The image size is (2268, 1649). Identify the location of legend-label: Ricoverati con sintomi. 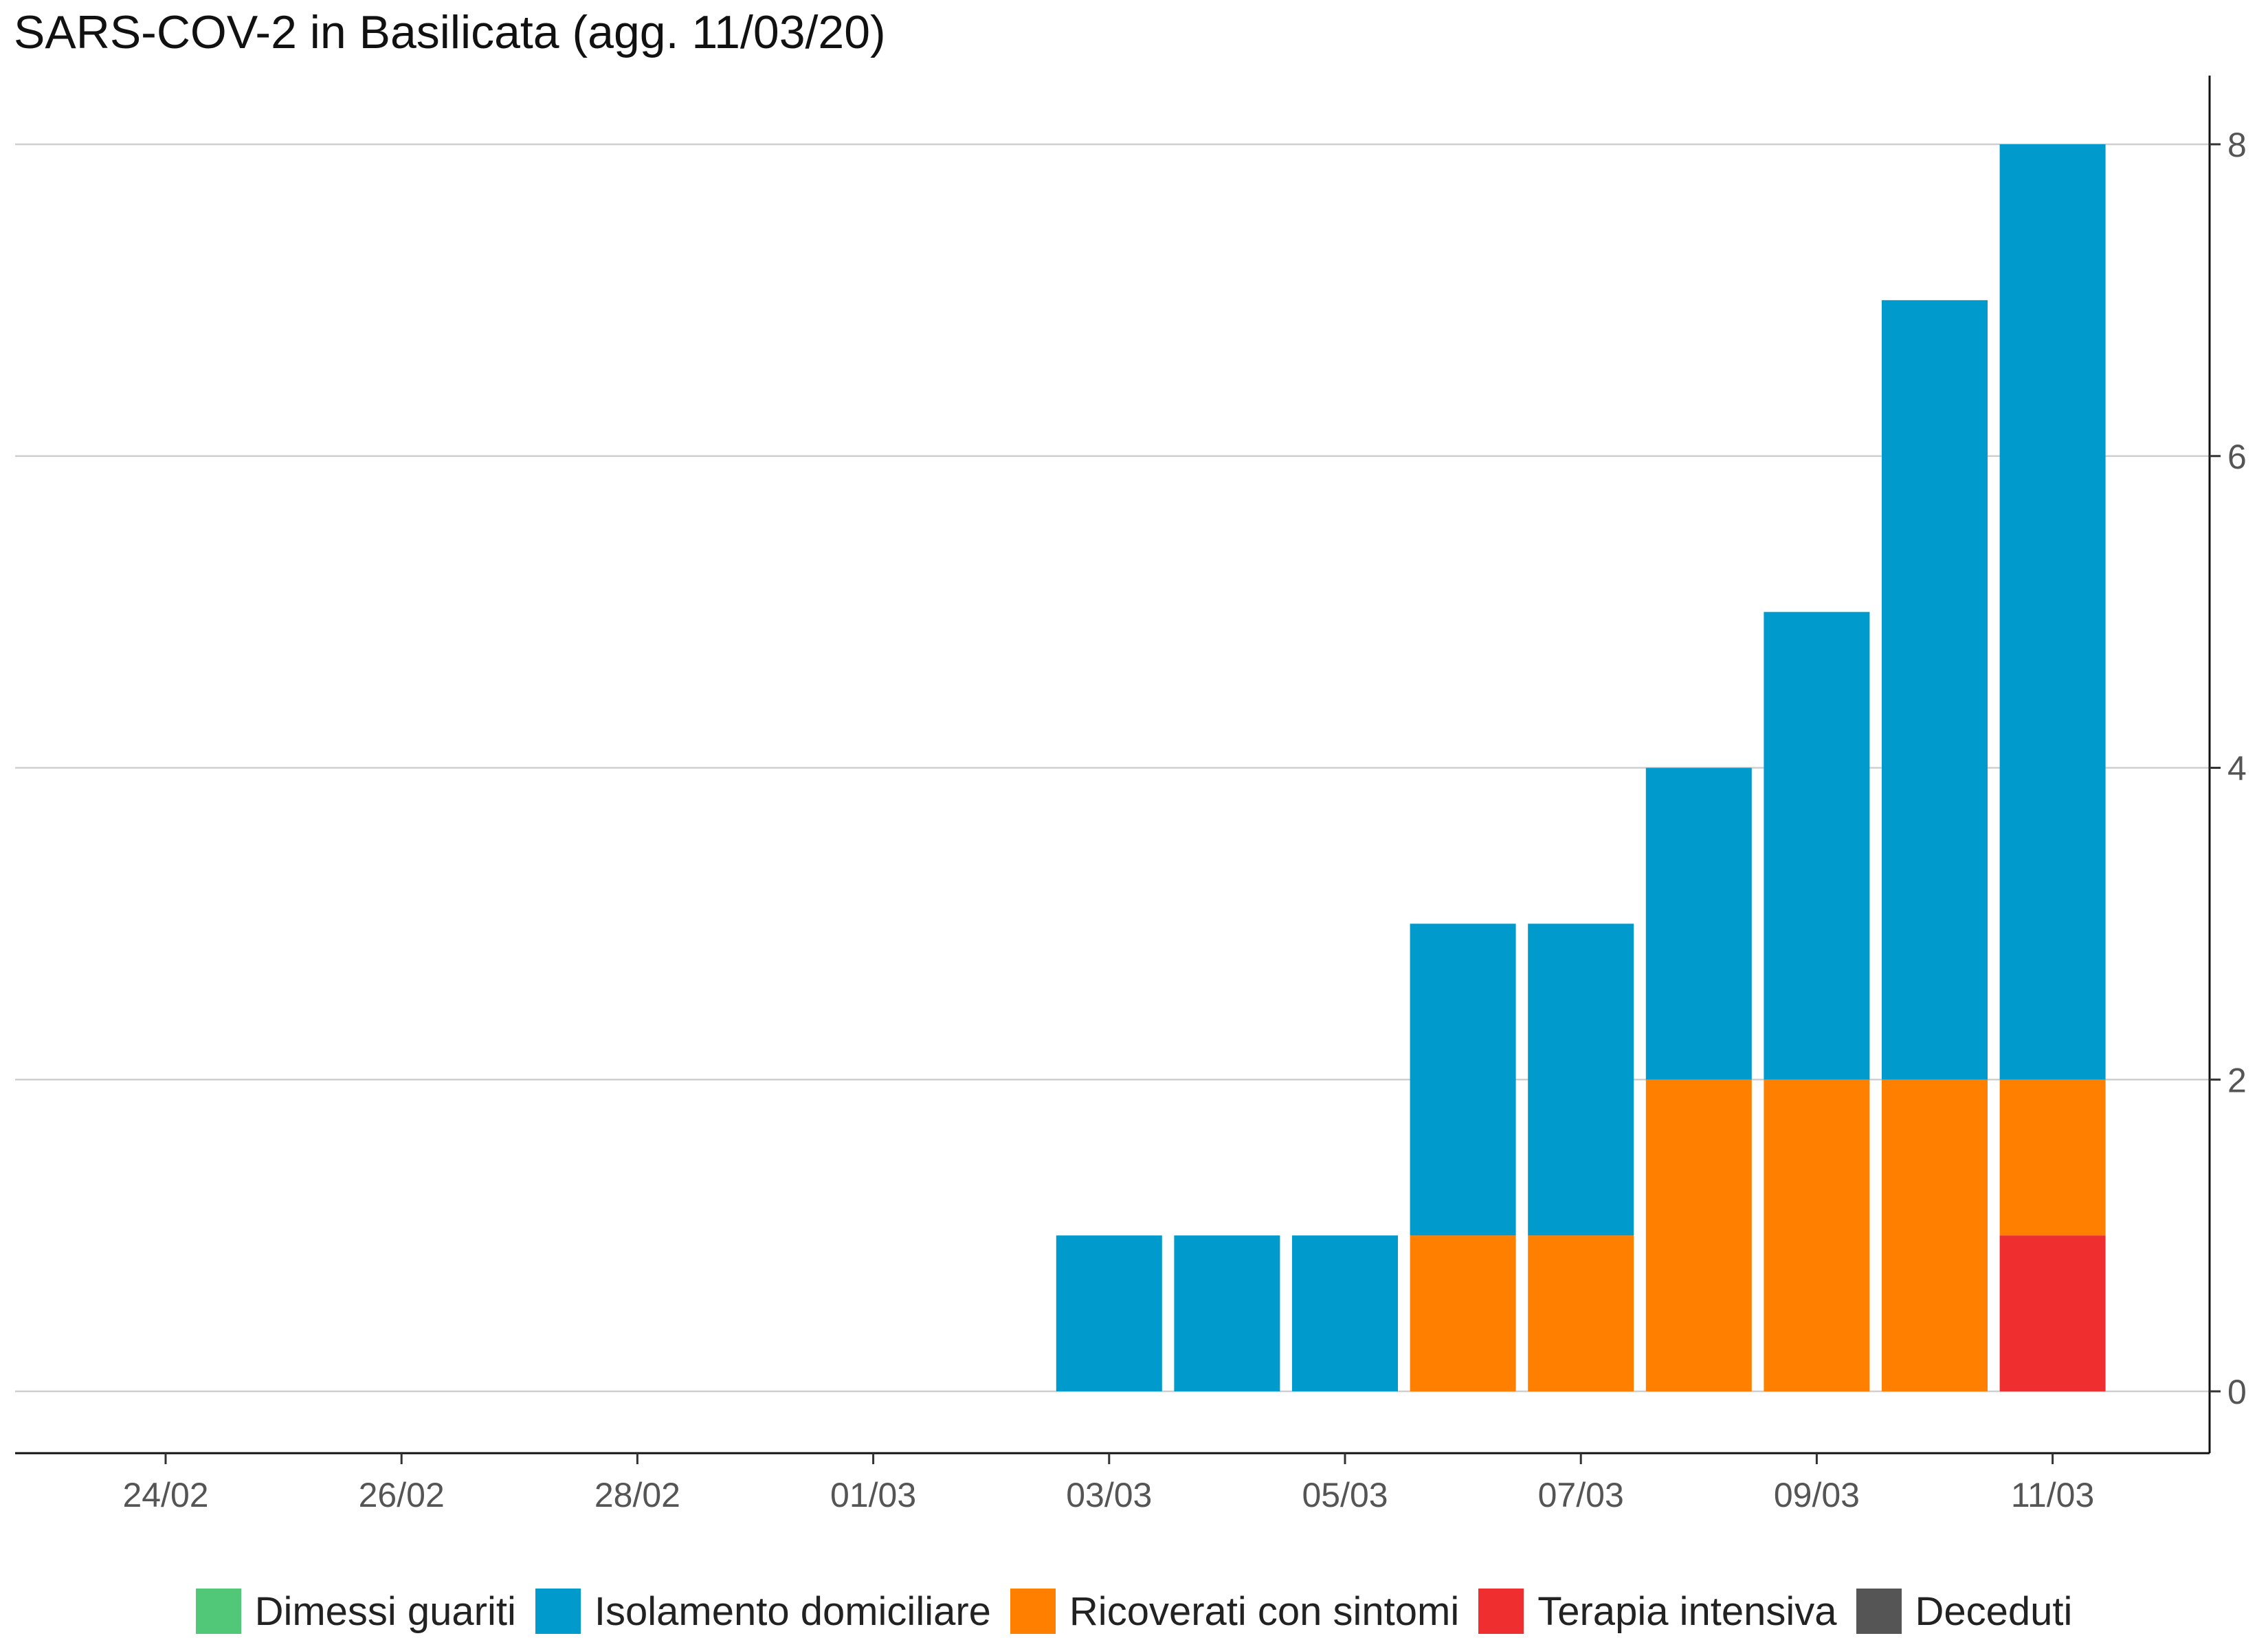
(1264, 1612).